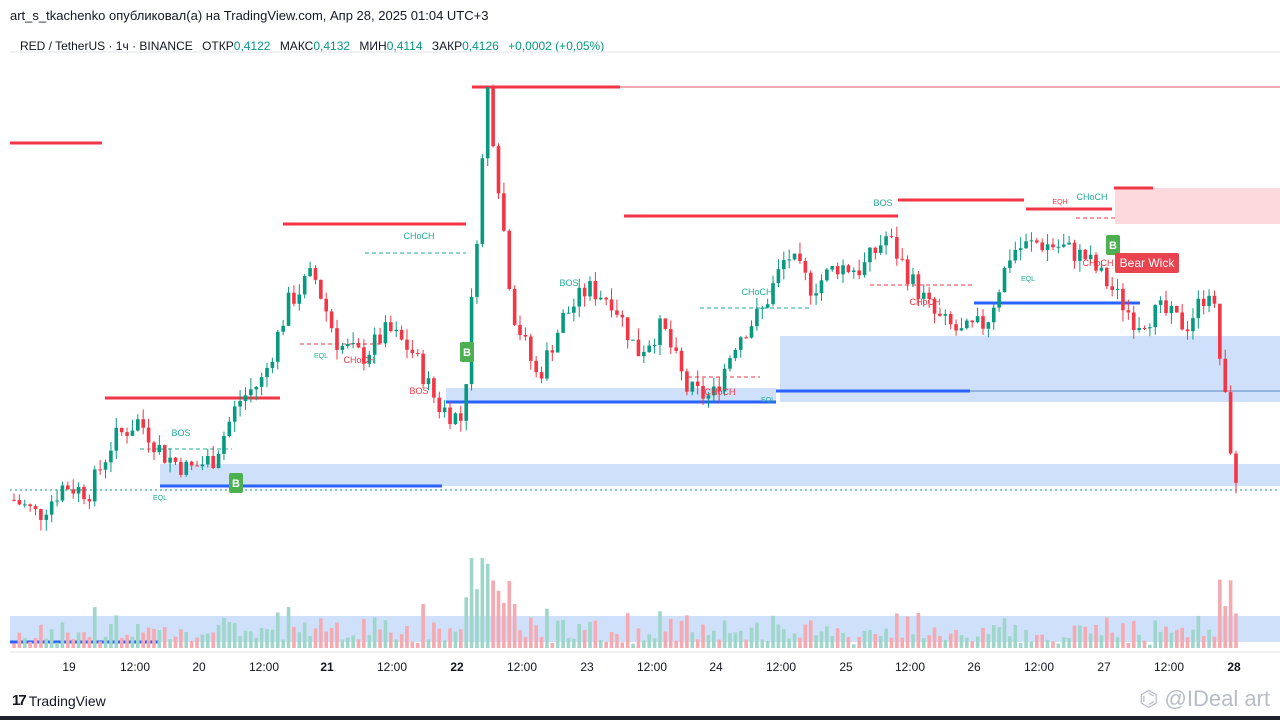  What do you see at coordinates (59, 700) in the screenshot?
I see `tradingview-logo: 17 TradingView` at bounding box center [59, 700].